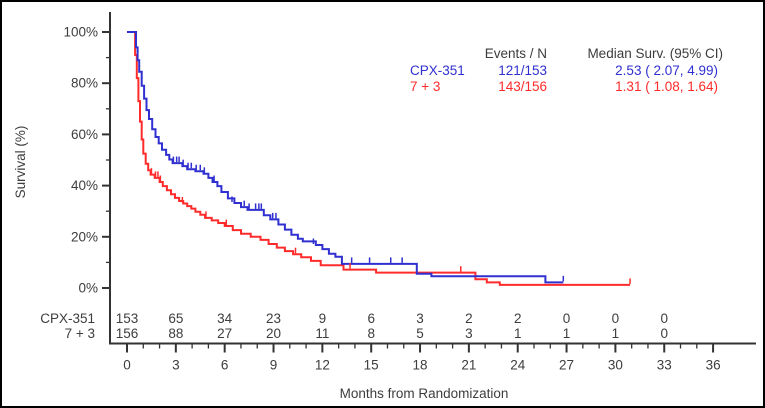 The height and width of the screenshot is (408, 765). I want to click on legend-7plus3-name: 7 + 3, so click(425, 86).